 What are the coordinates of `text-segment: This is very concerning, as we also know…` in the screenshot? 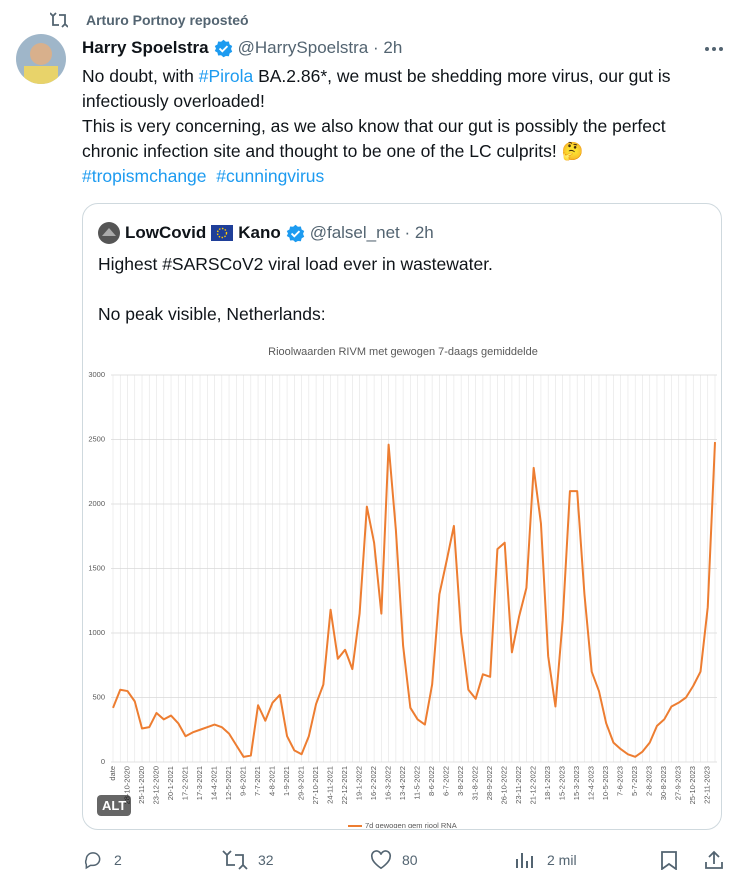 It's located at (376, 138).